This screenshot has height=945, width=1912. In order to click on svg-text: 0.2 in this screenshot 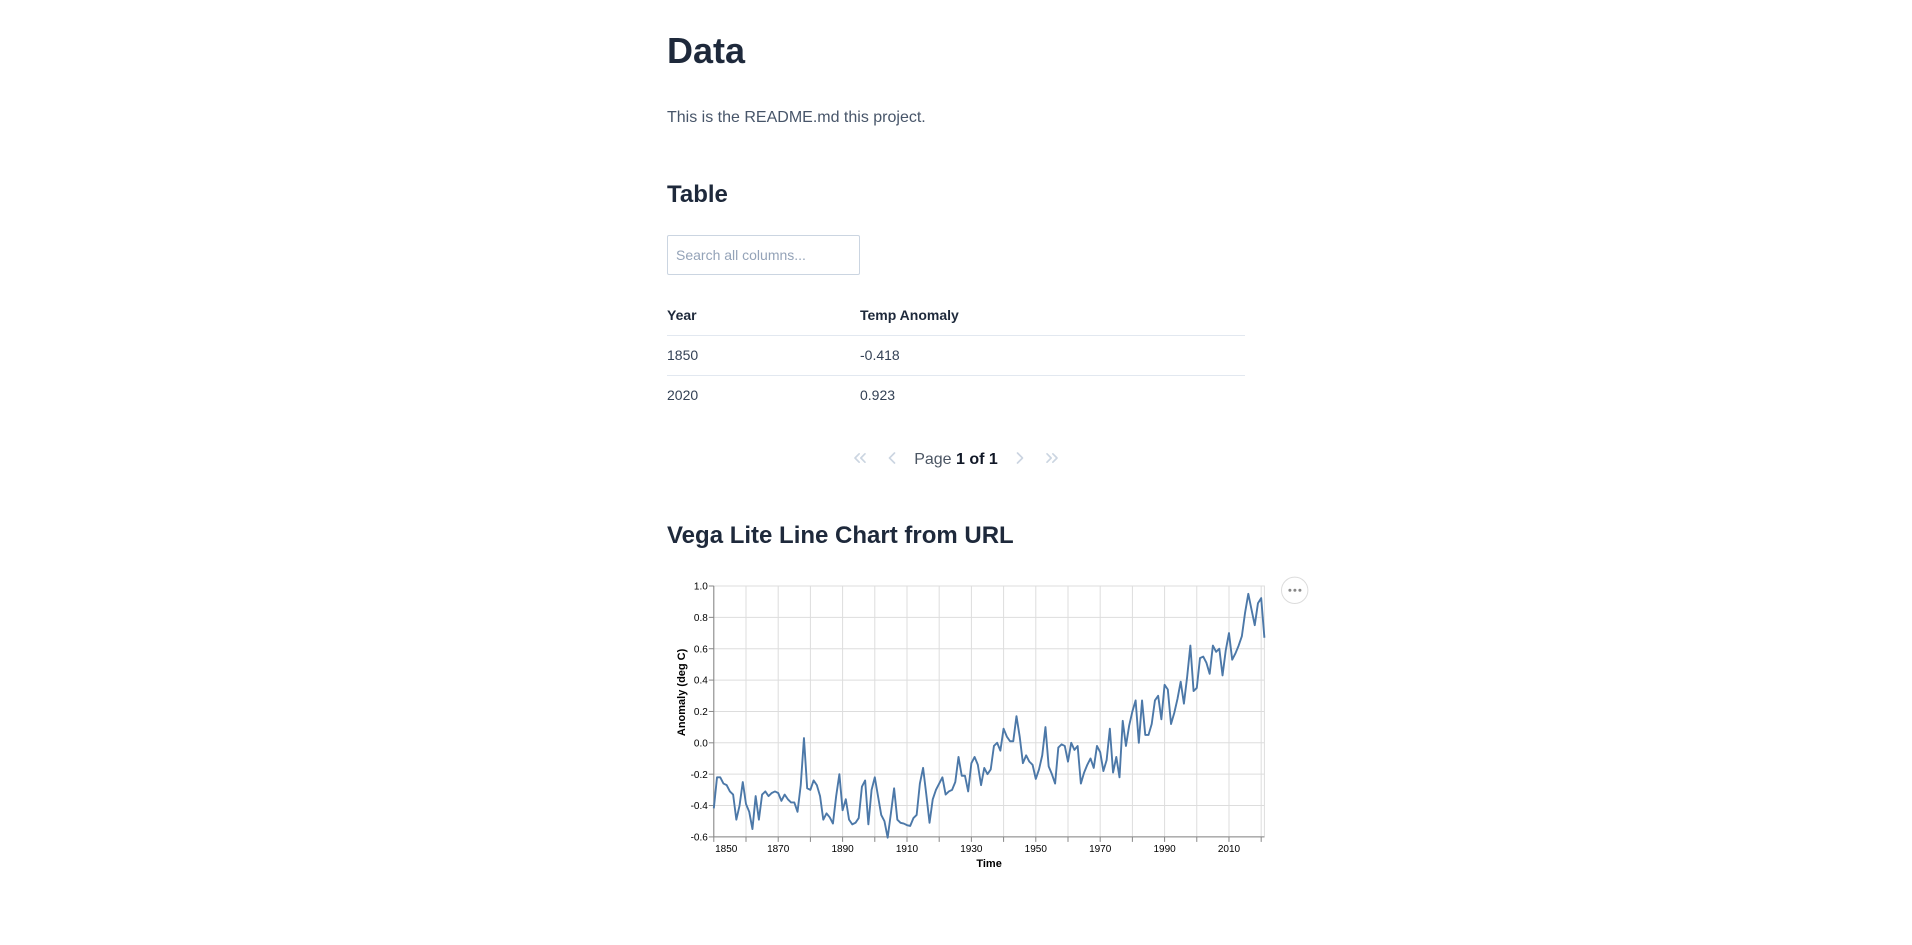, I will do `click(701, 712)`.